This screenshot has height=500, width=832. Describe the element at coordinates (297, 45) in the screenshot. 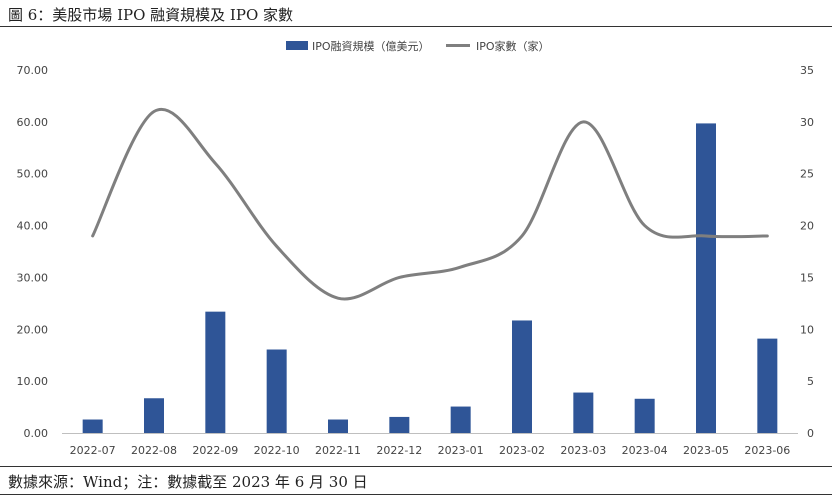

I see `legend-bar-swatch` at that location.